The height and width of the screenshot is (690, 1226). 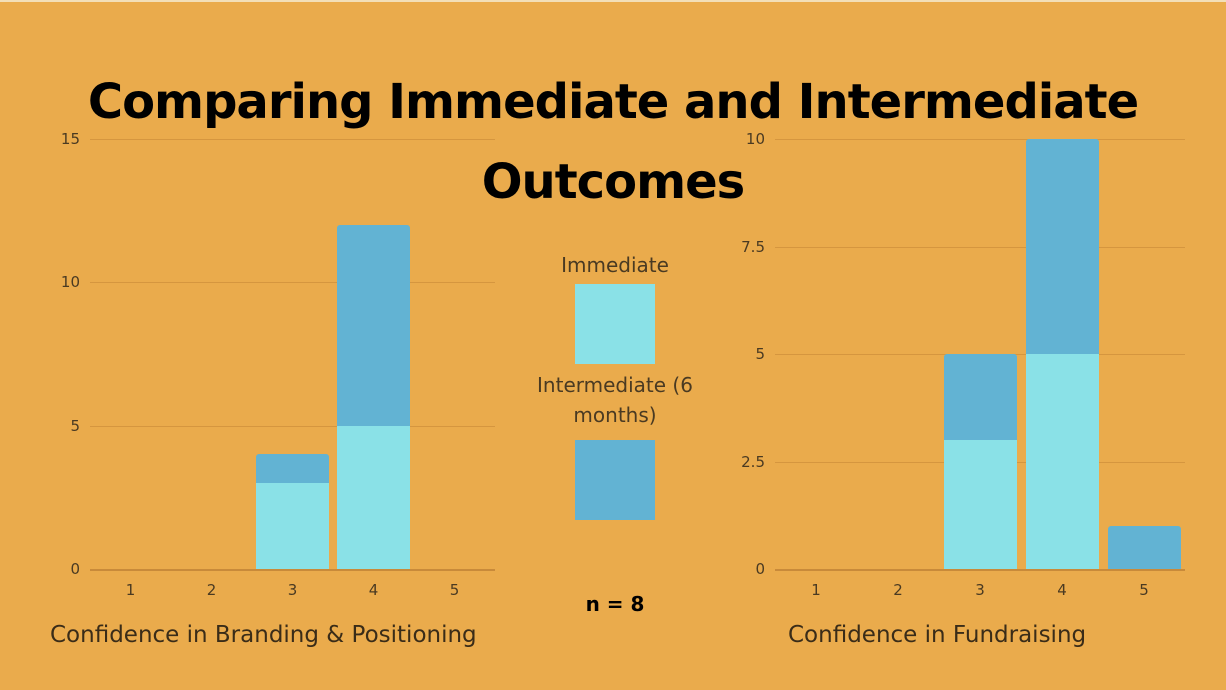 What do you see at coordinates (70, 139) in the screenshot?
I see `y-tick-label: 15` at bounding box center [70, 139].